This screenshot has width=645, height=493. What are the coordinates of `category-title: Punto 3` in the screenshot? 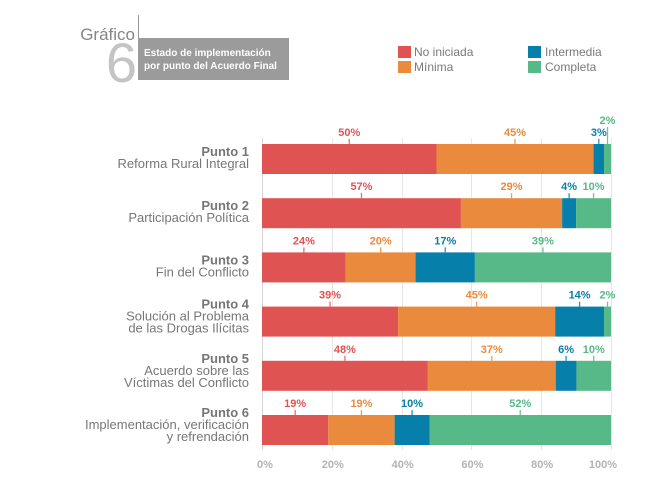 It's located at (225, 259).